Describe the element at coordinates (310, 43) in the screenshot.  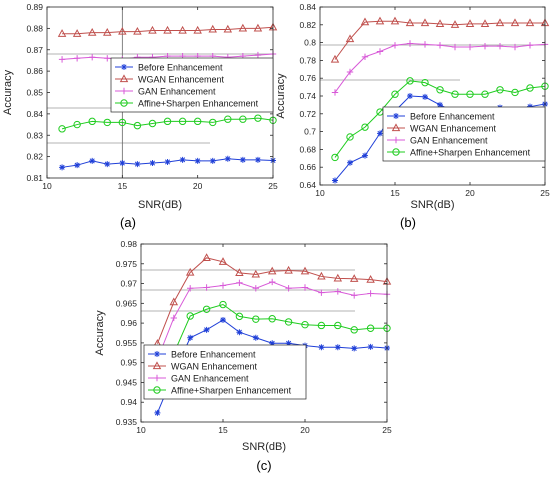
I see `y-tick-label: 0.8` at that location.